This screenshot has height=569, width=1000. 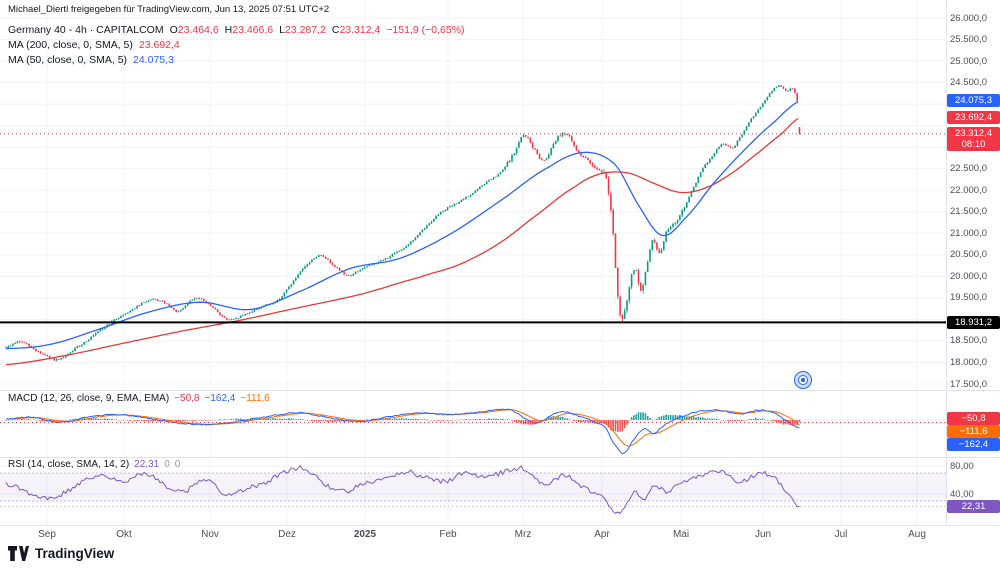 I want to click on ma200-label: MA (200, close, 0, SMA, 5), so click(x=70, y=44).